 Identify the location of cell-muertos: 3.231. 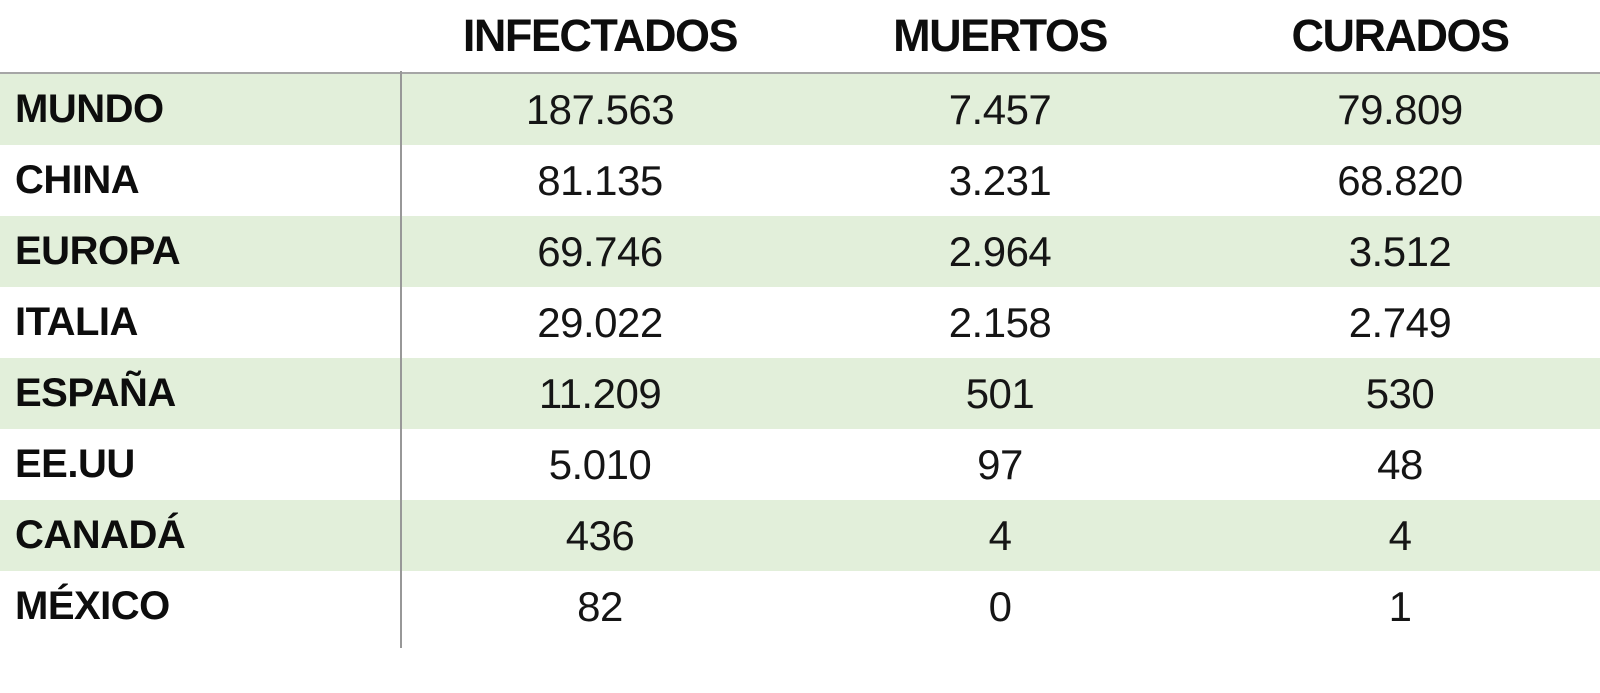
(1000, 180).